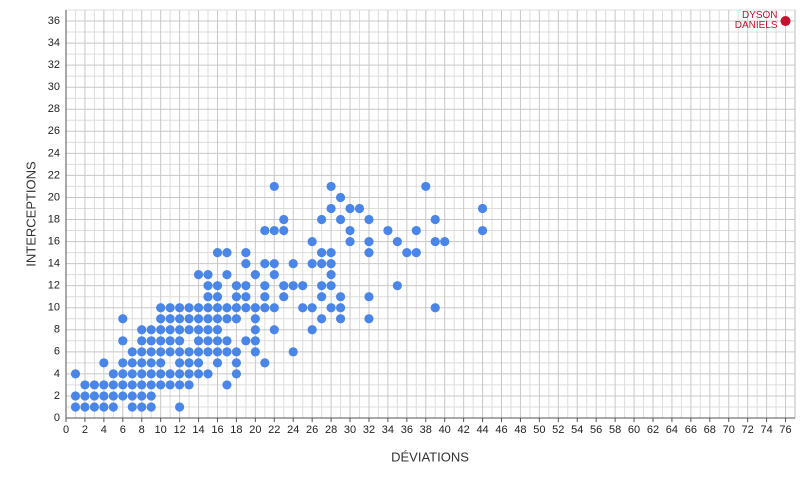 This screenshot has width=810, height=477. Describe the element at coordinates (672, 430) in the screenshot. I see `x-tick-label: 64` at that location.